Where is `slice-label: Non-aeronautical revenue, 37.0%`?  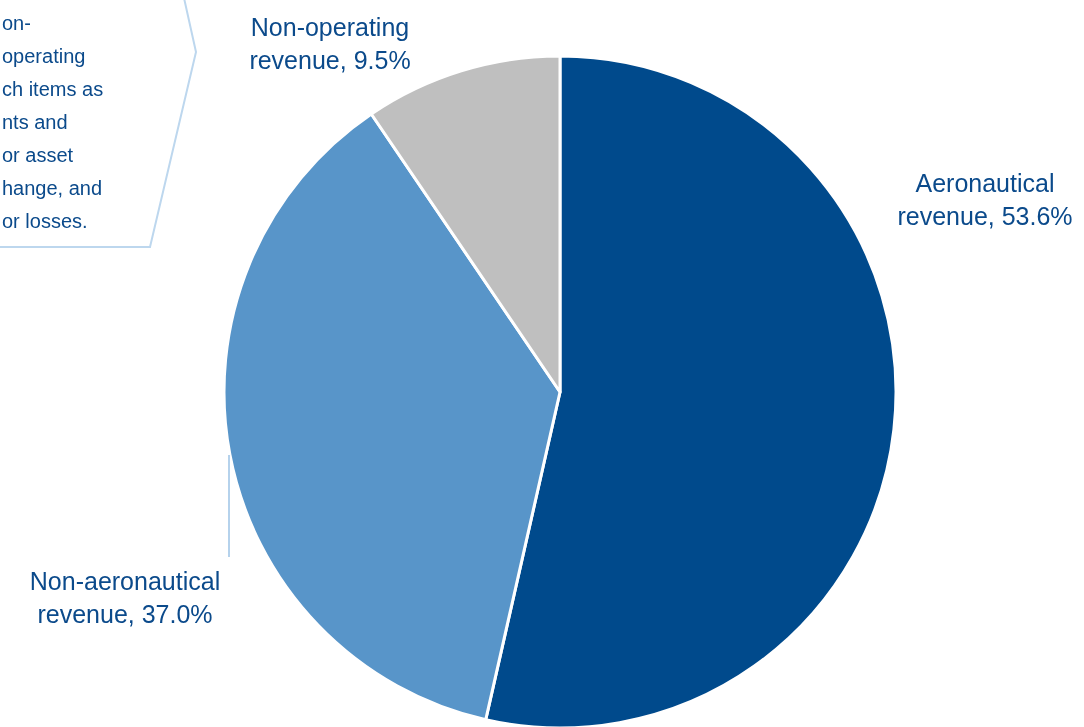
slice-label: Non-aeronautical revenue, 37.0% is located at coordinates (125, 597).